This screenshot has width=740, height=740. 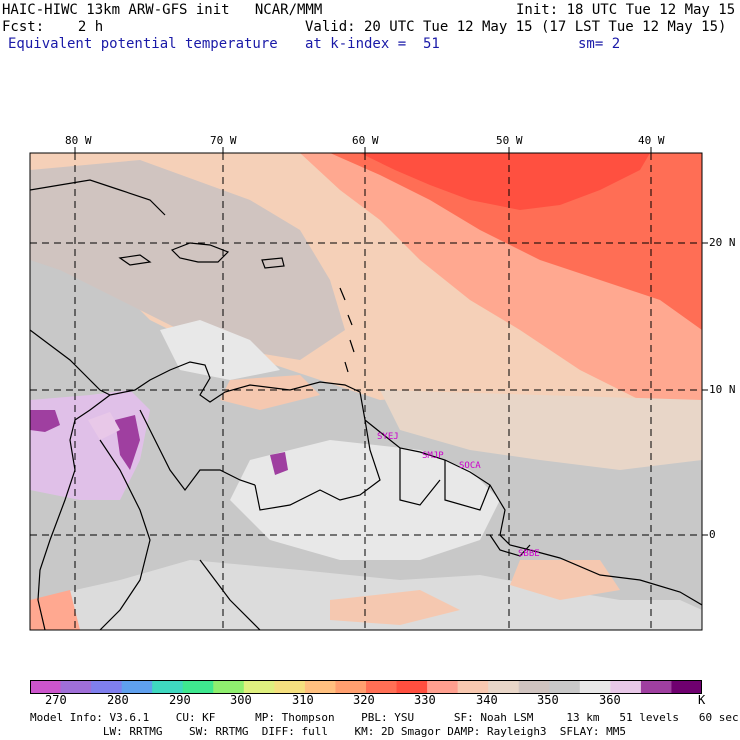 What do you see at coordinates (372, 44) in the screenshot?
I see `level-index: at k-index = 51` at bounding box center [372, 44].